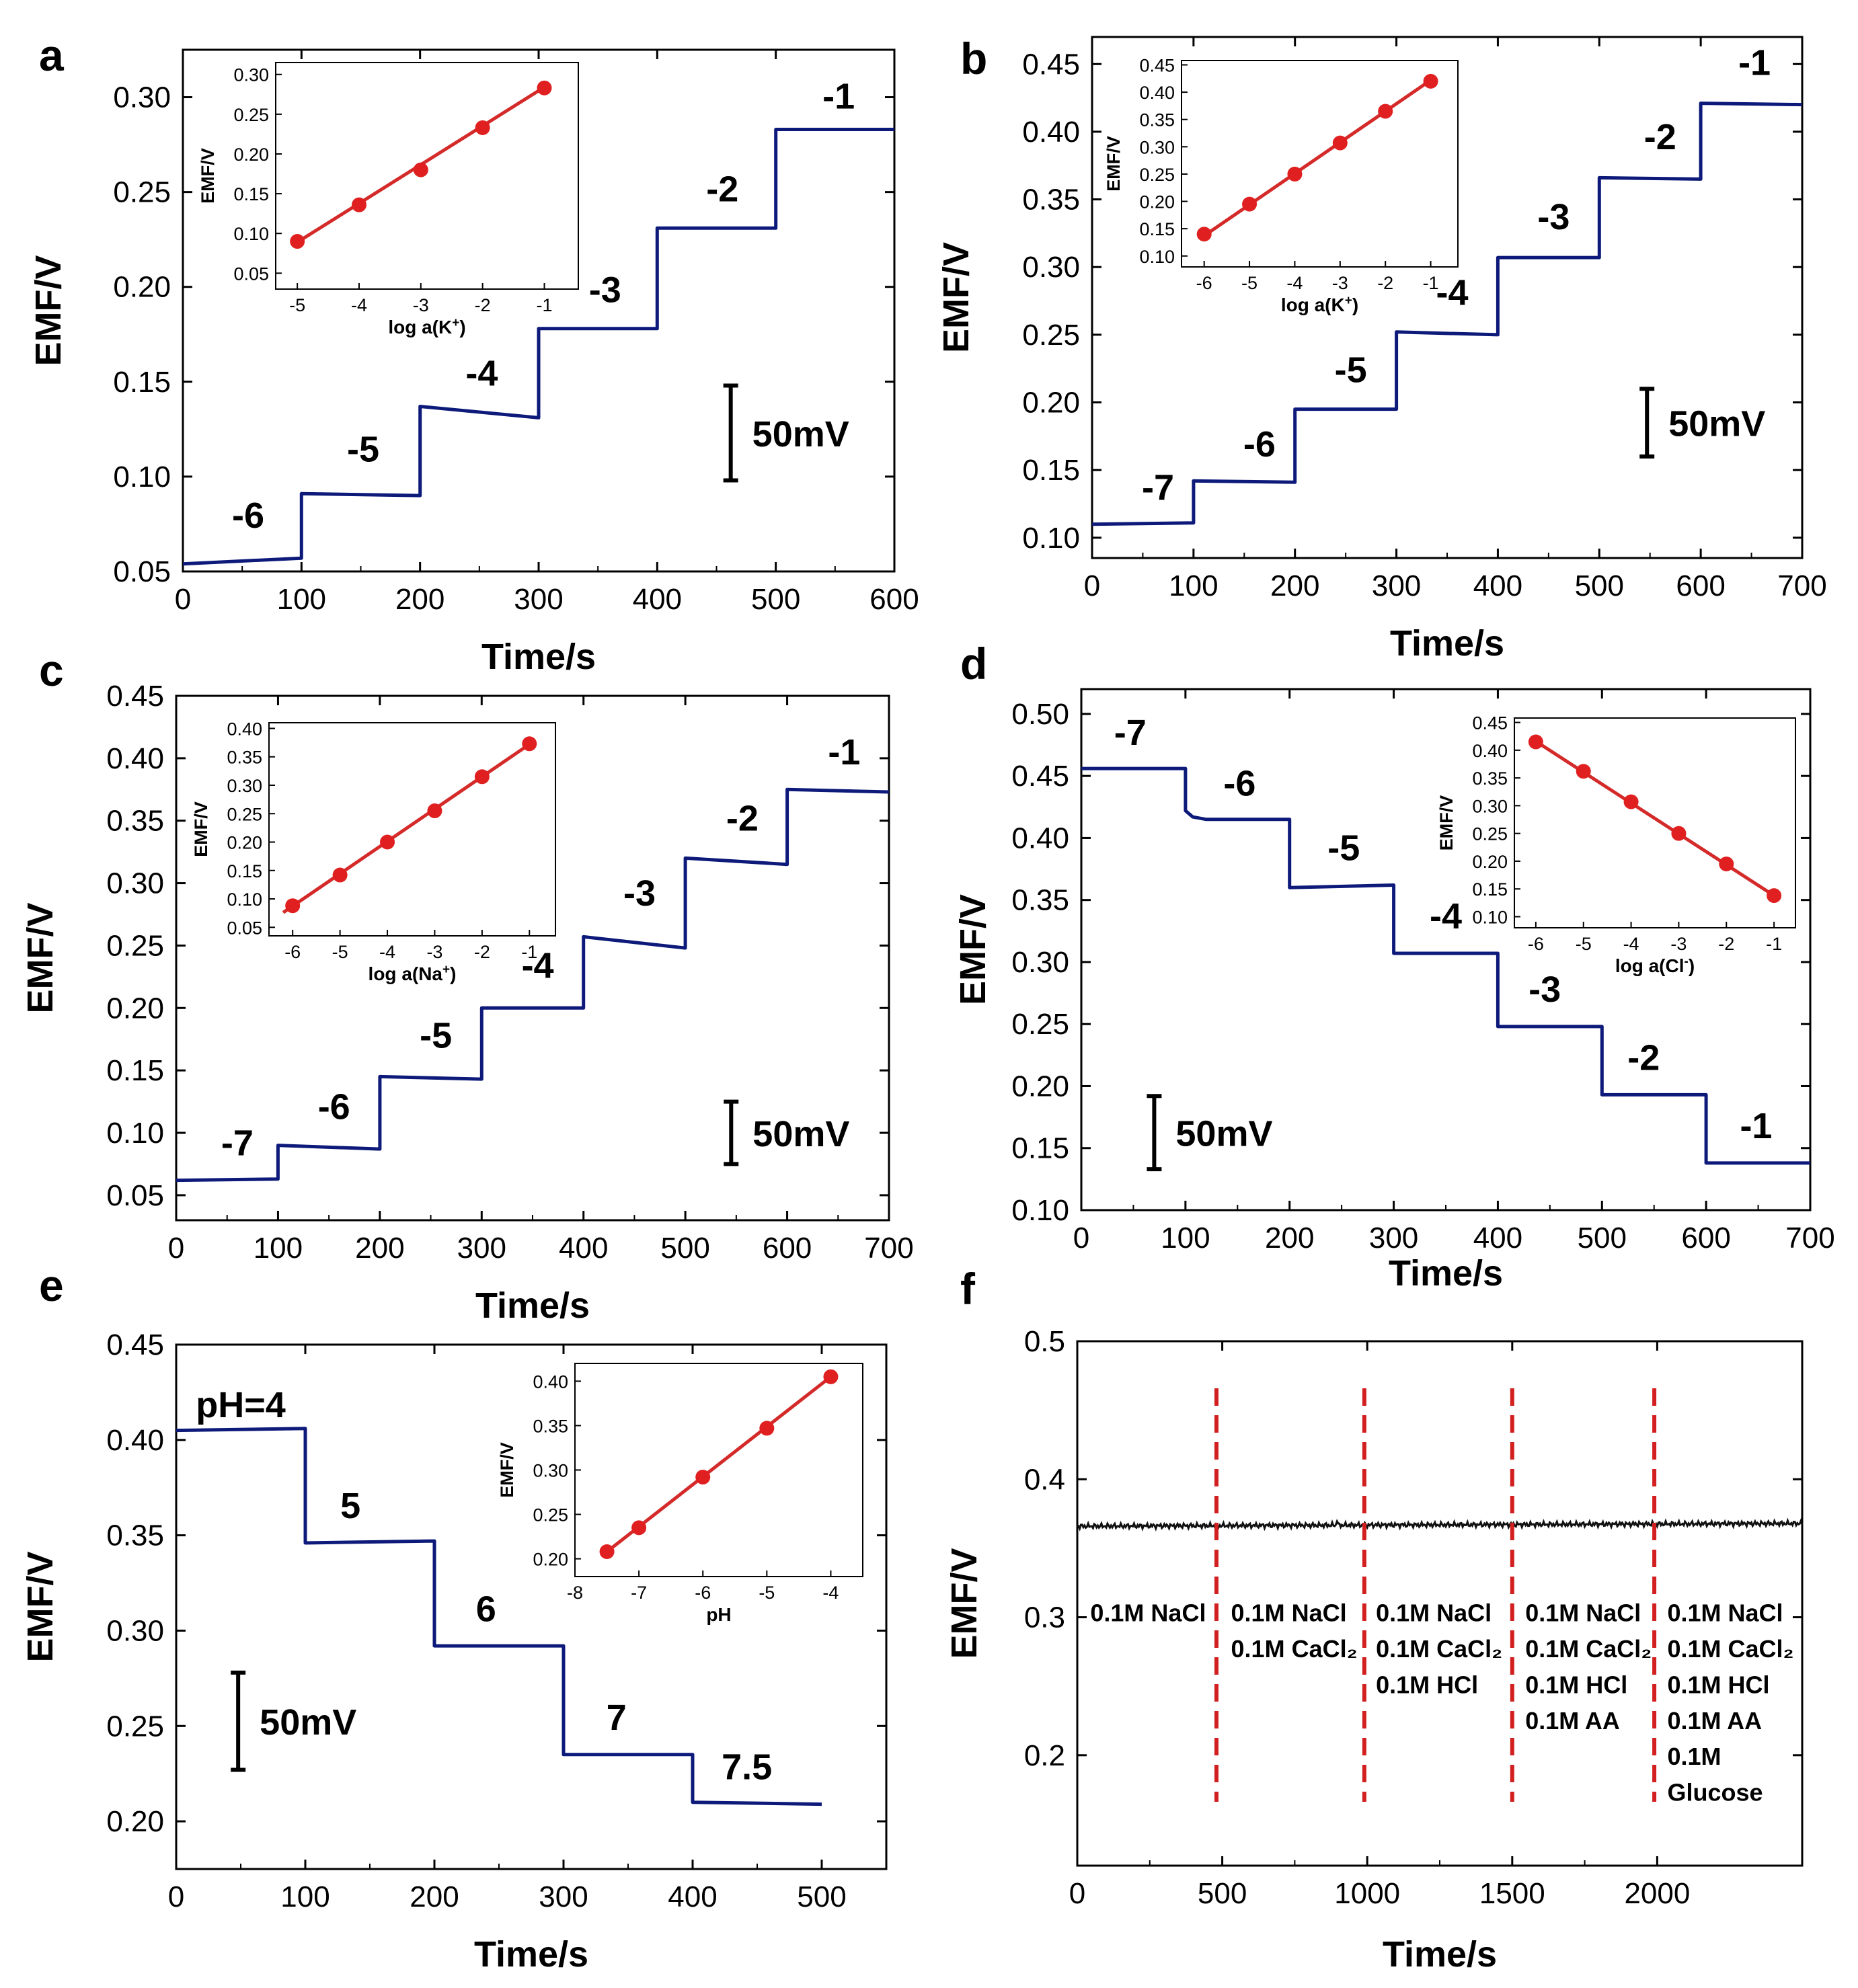 Image resolution: width=1858 pixels, height=1988 pixels. I want to click on inset-x-axis-title-end: ), so click(1692, 965).